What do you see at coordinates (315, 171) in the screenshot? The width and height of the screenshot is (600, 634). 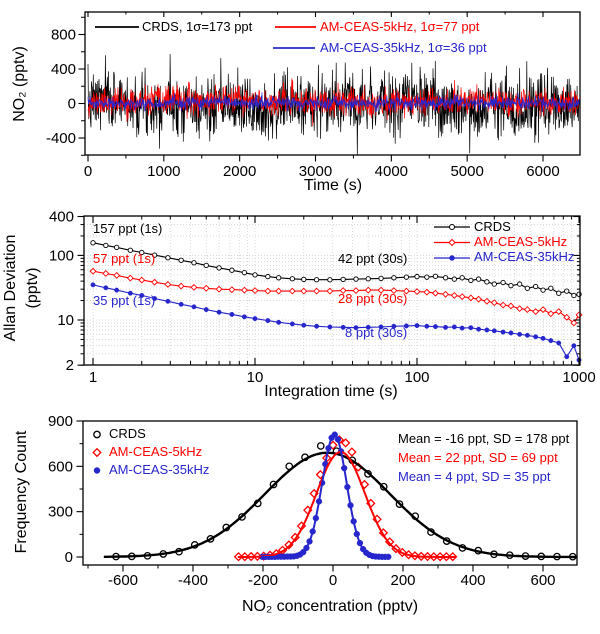 I see `svg-text: 3000` at bounding box center [315, 171].